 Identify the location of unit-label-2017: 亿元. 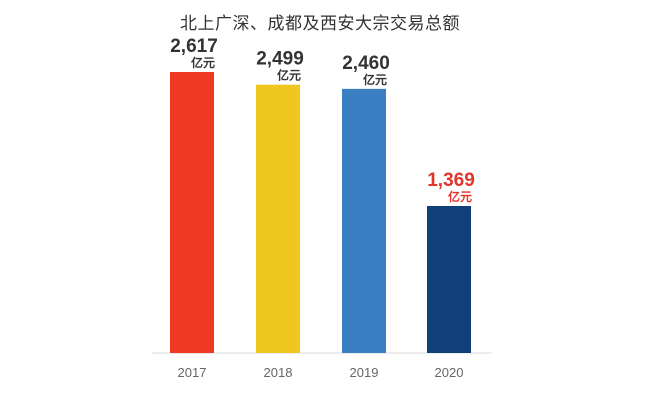
(203, 62).